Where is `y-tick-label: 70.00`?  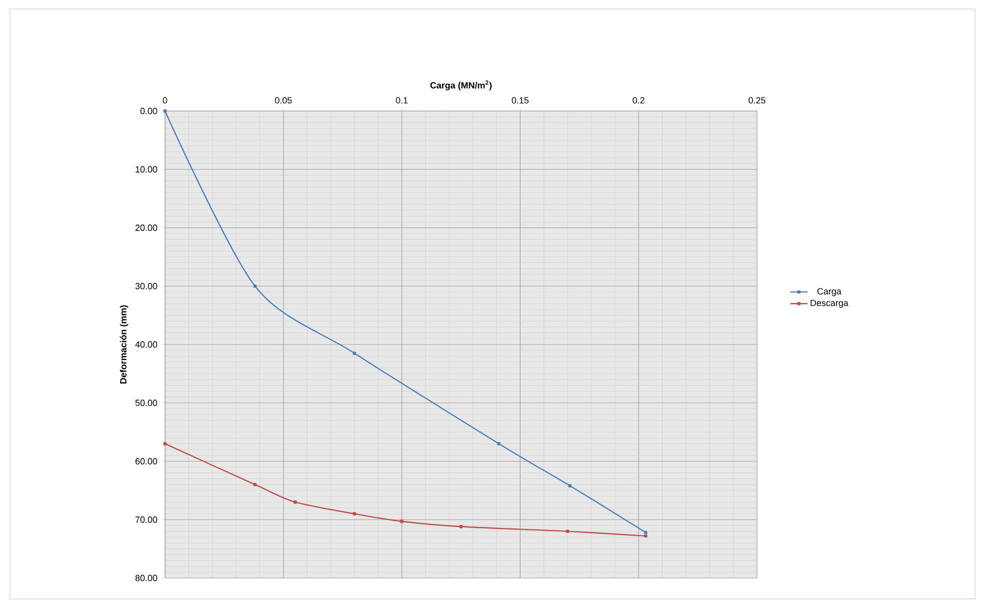 y-tick-label: 70.00 is located at coordinates (147, 519).